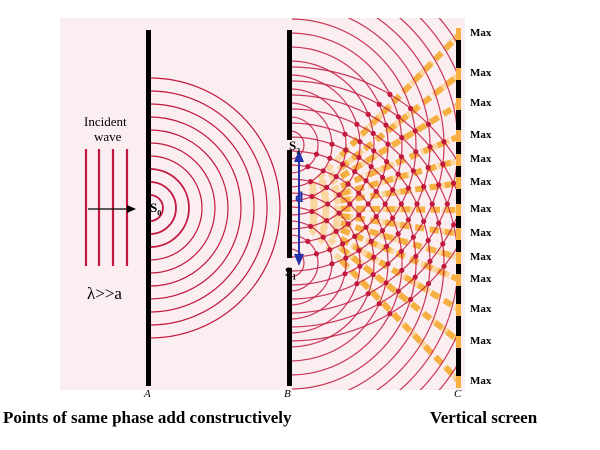 The image size is (600, 450). Describe the element at coordinates (381, 204) in the screenshot. I see `constructive-points` at that location.